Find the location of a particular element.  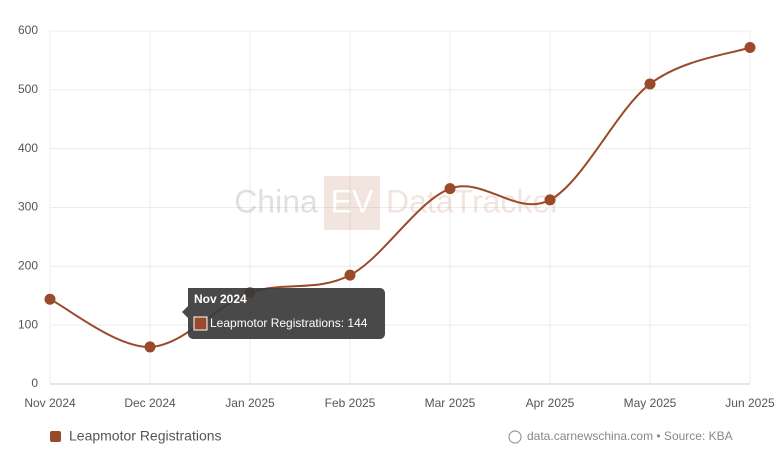

tooltip-title: Nov 2024 is located at coordinates (220, 299).